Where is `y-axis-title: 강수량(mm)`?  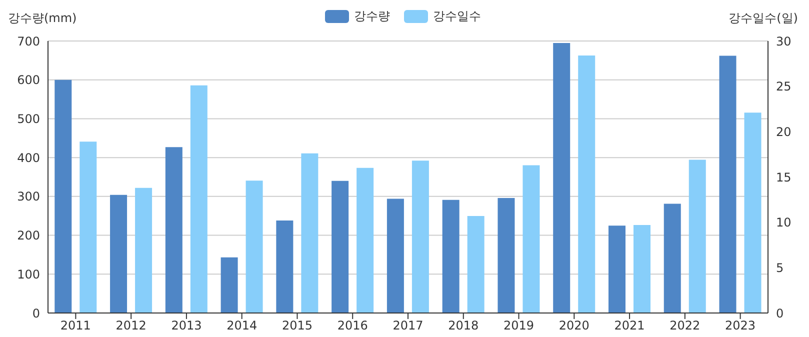 y-axis-title: 강수량(mm) is located at coordinates (42, 18).